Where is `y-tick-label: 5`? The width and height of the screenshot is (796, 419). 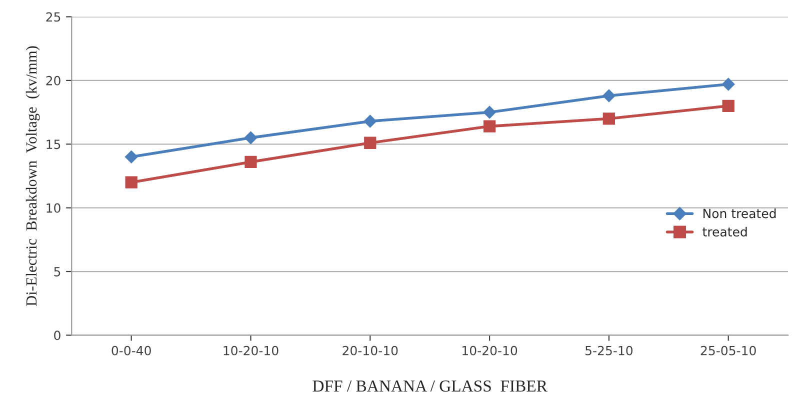 y-tick-label: 5 is located at coordinates (57, 271).